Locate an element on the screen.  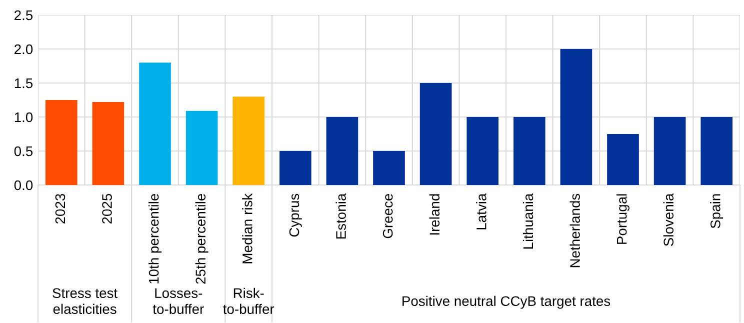
x-tick-label: Estonia is located at coordinates (341, 216).